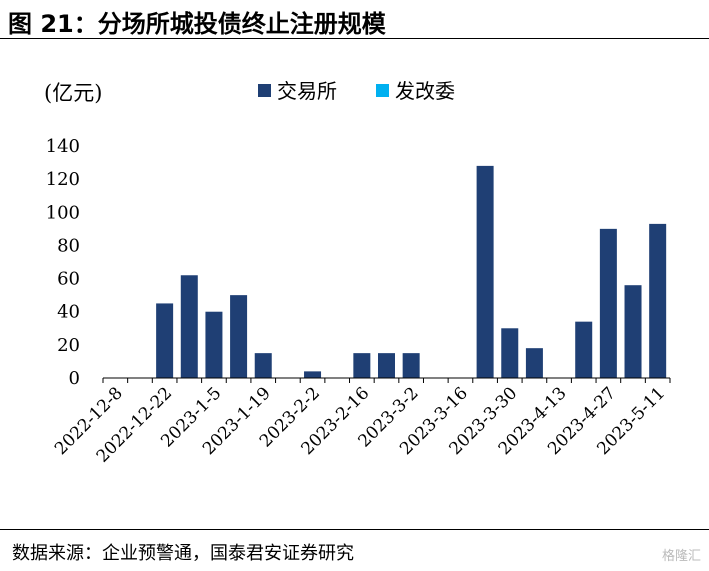  I want to click on legend: 交易所 发改委, so click(356, 91).